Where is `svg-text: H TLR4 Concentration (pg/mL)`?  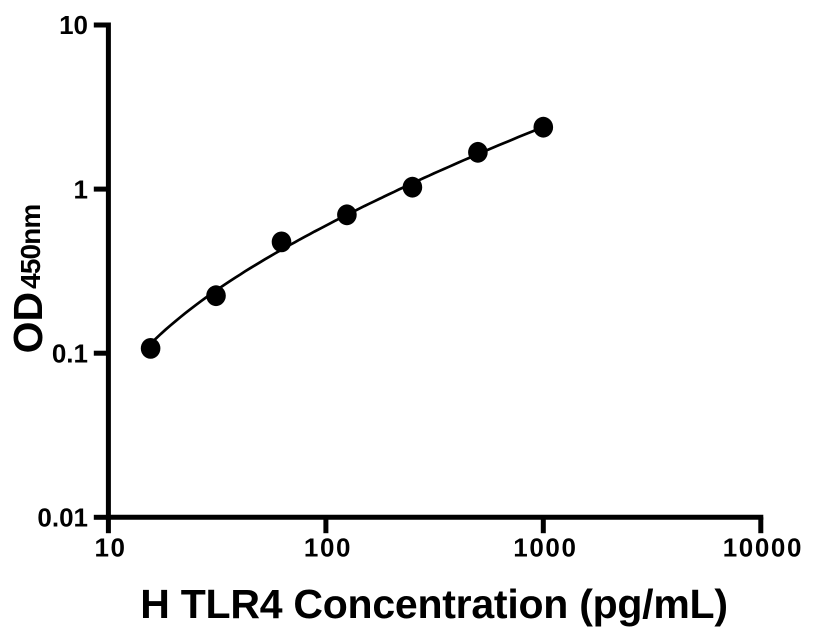
svg-text: H TLR4 Concentration (pg/mL) is located at coordinates (433, 604).